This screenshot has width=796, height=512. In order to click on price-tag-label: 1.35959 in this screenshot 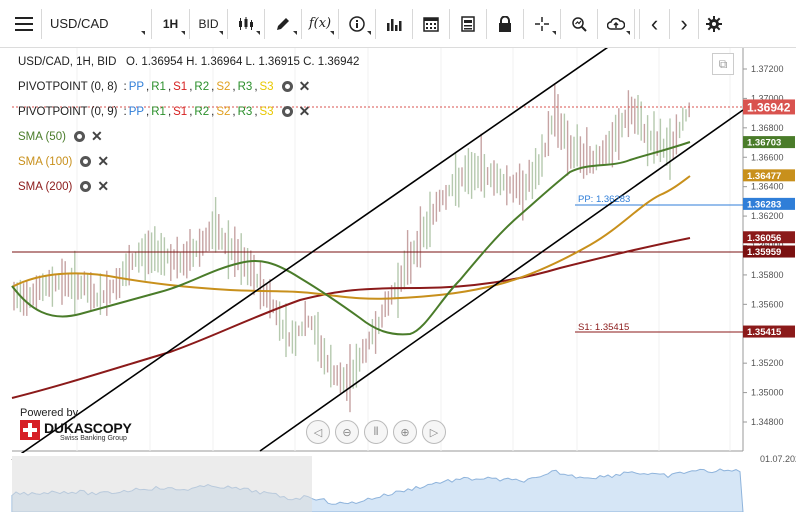, I will do `click(764, 252)`.